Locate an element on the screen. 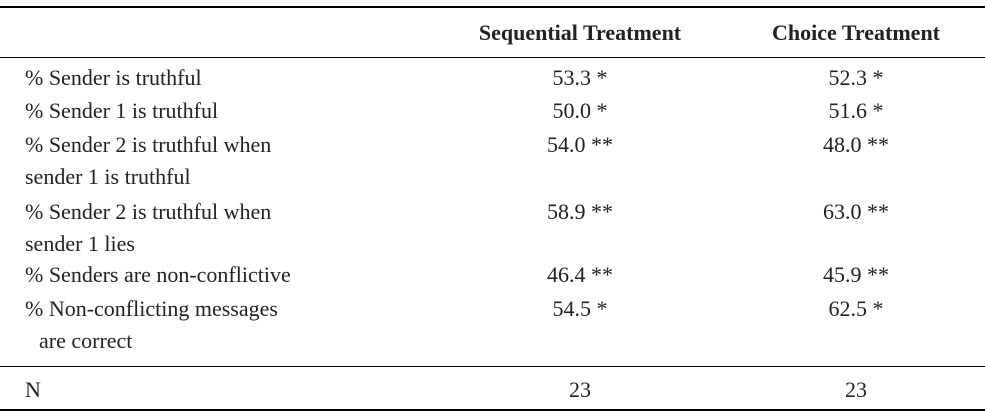 This screenshot has width=985, height=412. cell: 46.4 ** is located at coordinates (580, 274).